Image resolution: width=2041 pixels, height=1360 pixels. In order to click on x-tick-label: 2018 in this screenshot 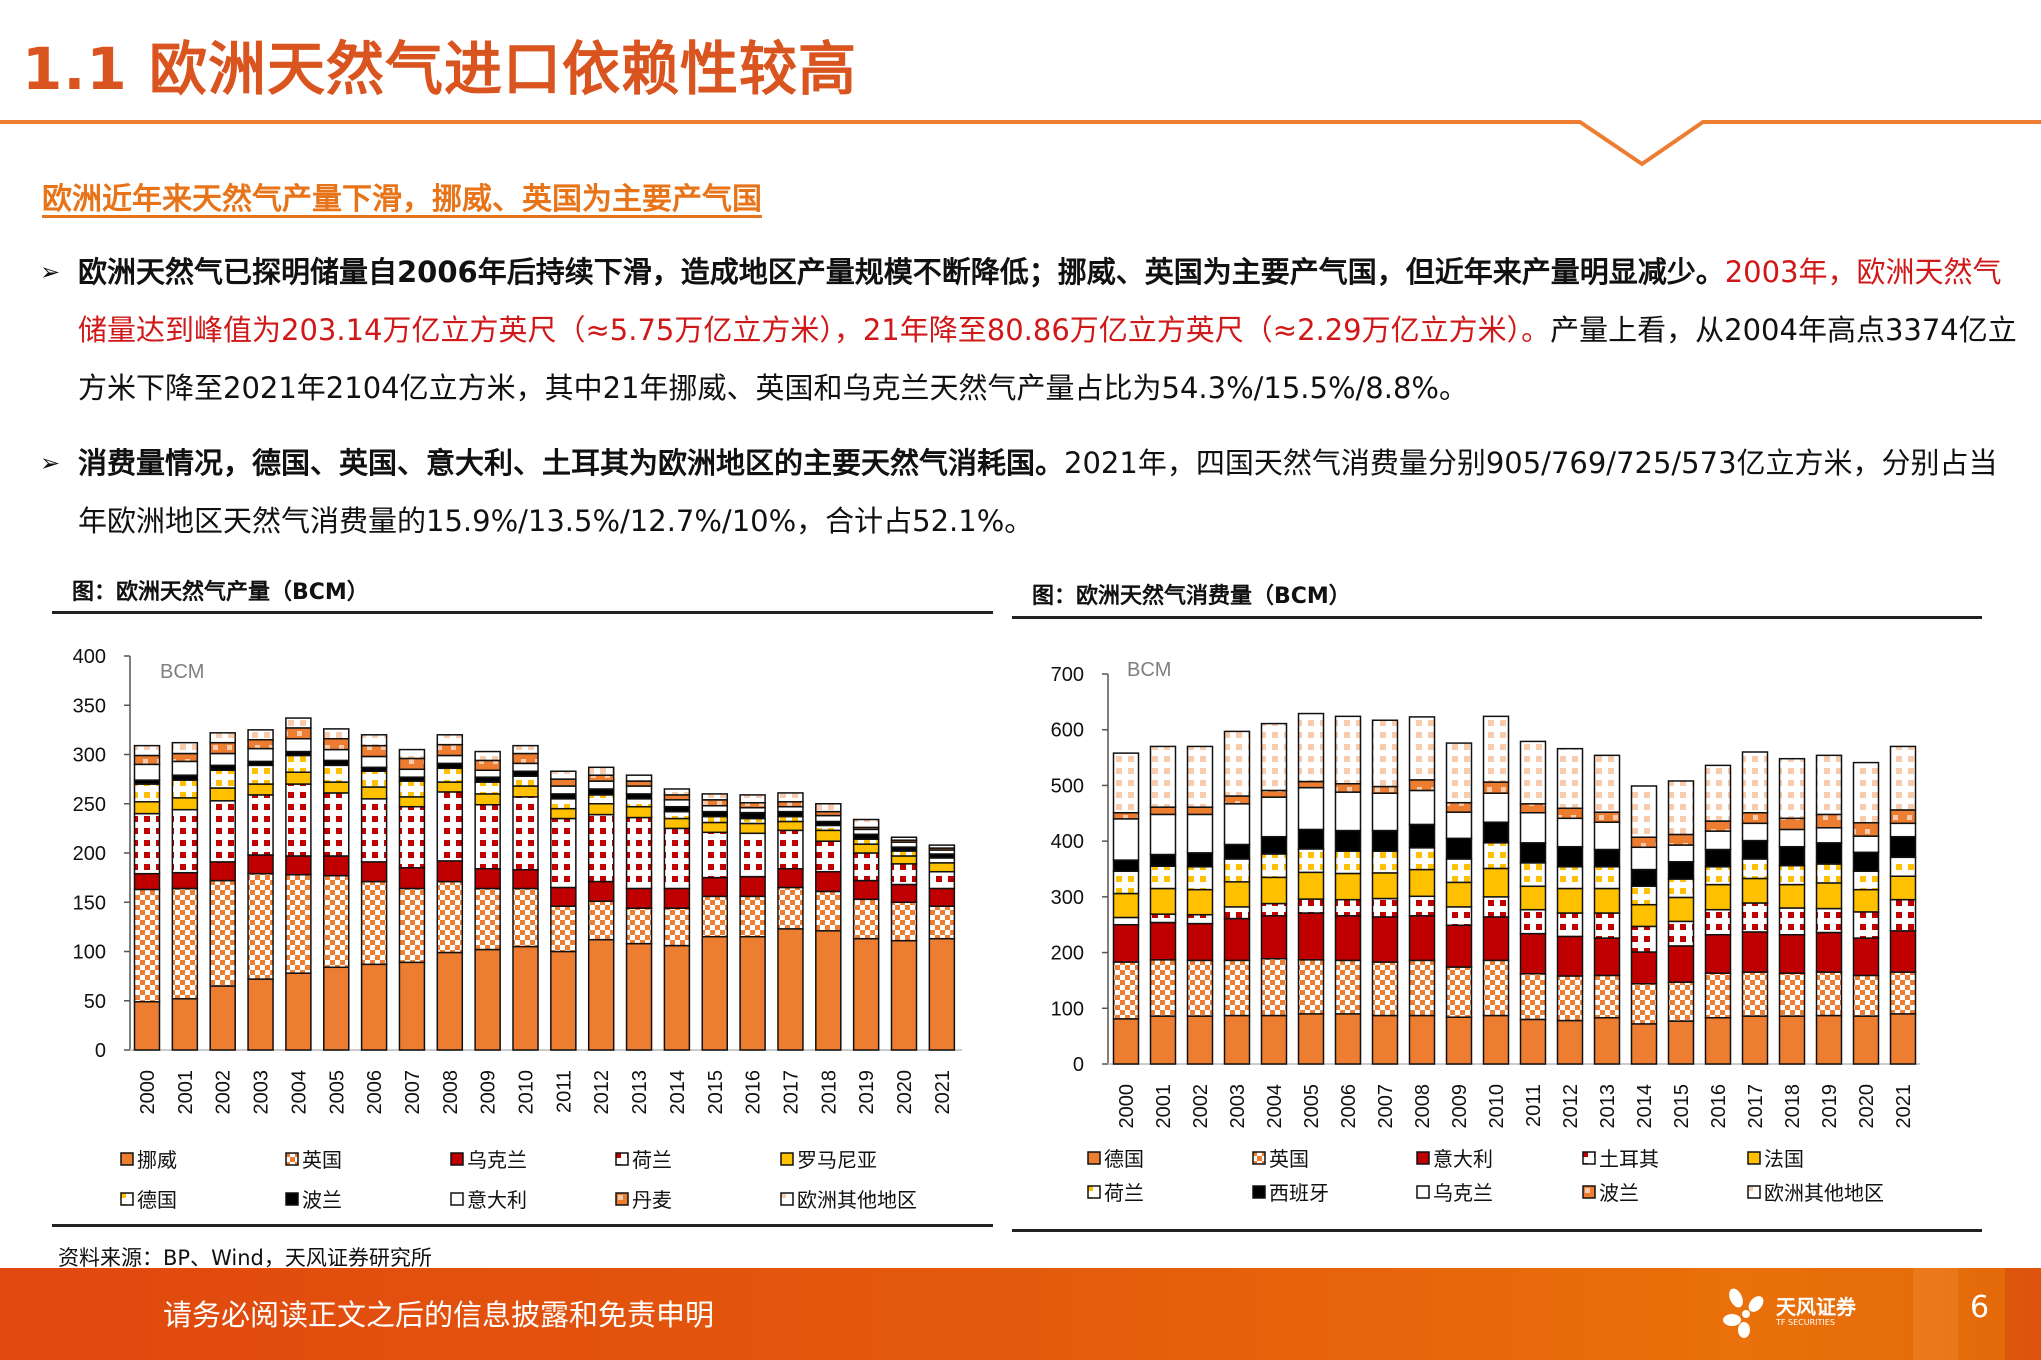, I will do `click(829, 1092)`.